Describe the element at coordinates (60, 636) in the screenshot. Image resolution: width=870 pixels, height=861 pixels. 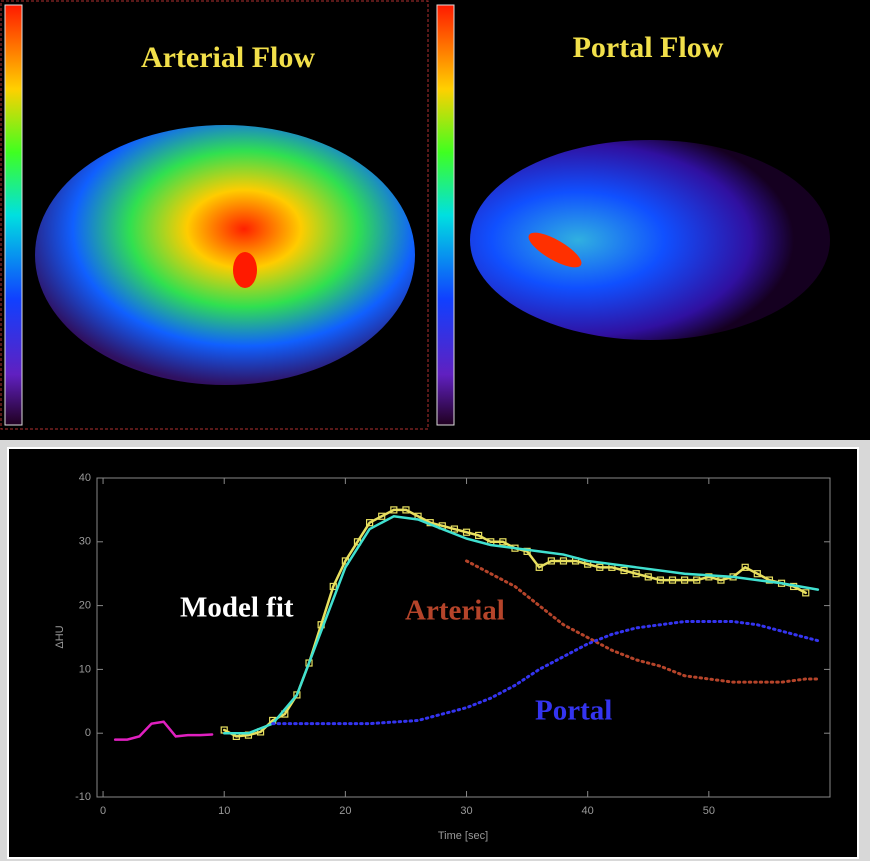
I see `y-axis-label: ΔHU` at that location.